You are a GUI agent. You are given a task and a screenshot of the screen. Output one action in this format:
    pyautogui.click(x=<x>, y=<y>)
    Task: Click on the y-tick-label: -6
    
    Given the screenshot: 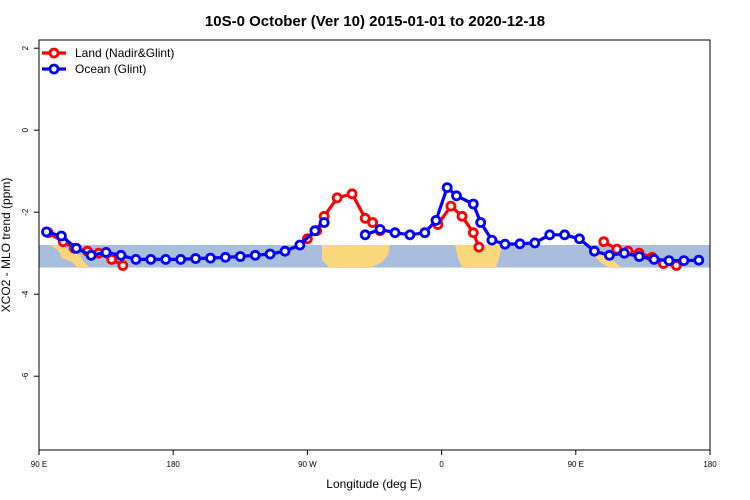 What is the action you would take?
    pyautogui.click(x=25, y=376)
    